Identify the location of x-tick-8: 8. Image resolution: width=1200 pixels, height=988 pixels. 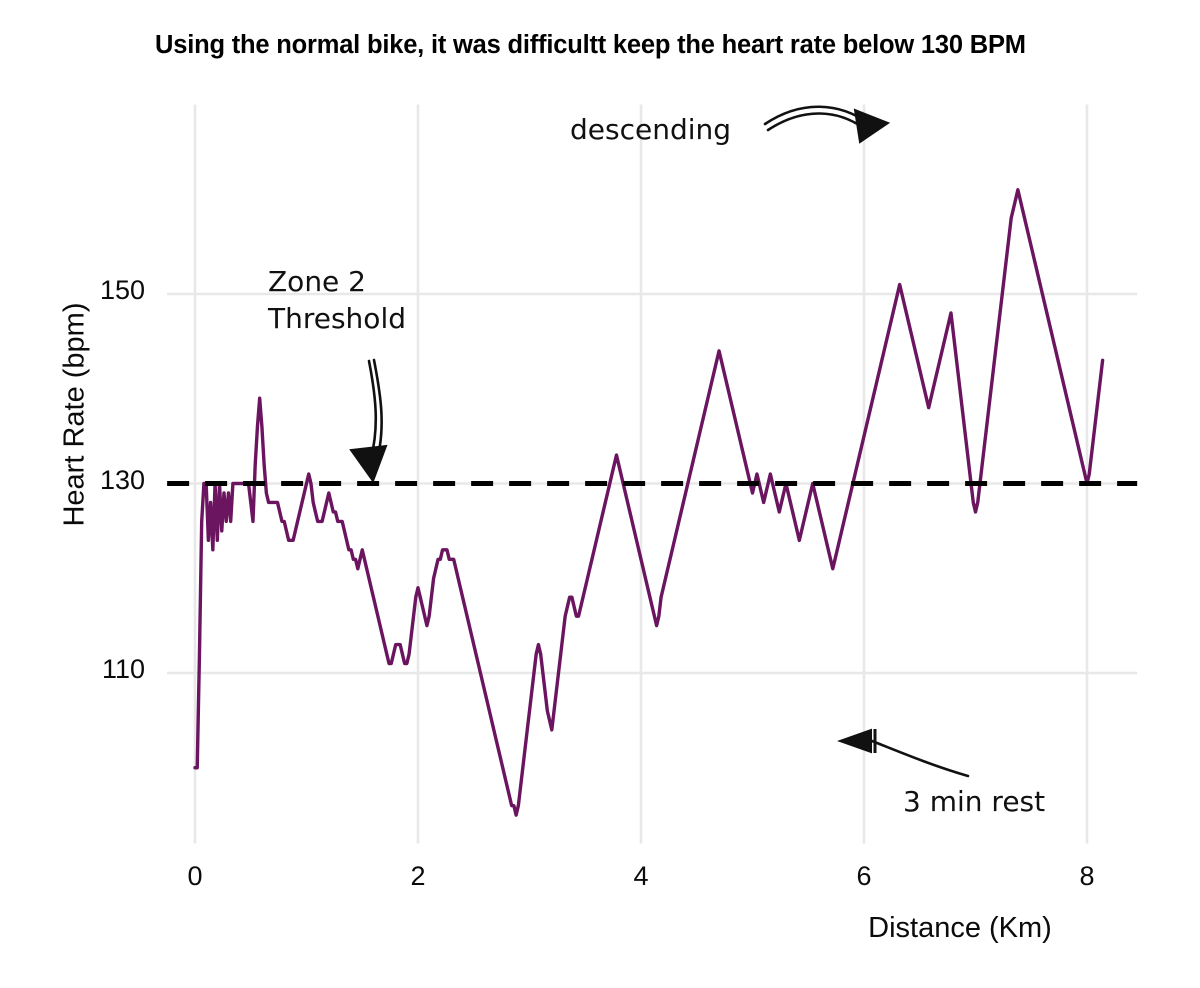
(1087, 876).